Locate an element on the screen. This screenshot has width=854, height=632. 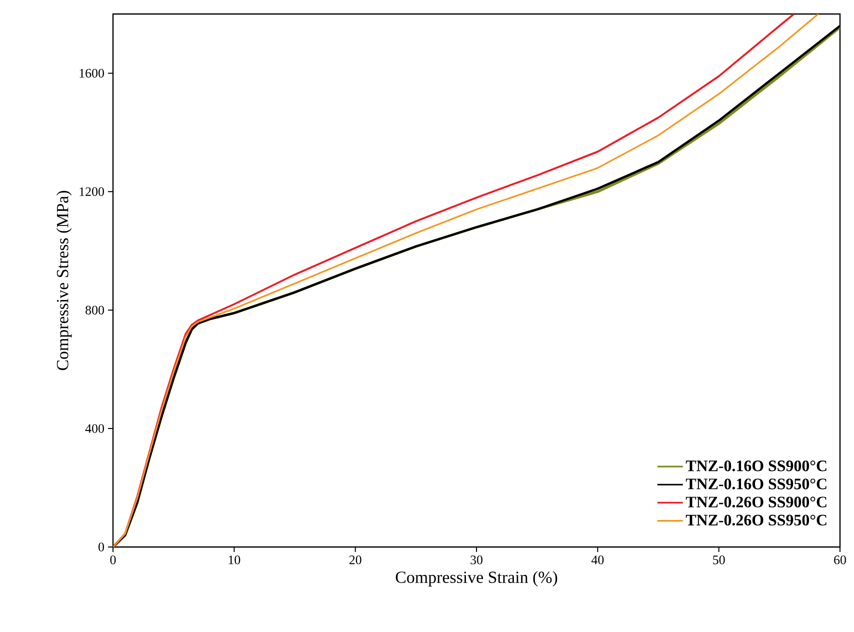
legend-label: TNZ-0.26O SS900°C is located at coordinates (756, 502).